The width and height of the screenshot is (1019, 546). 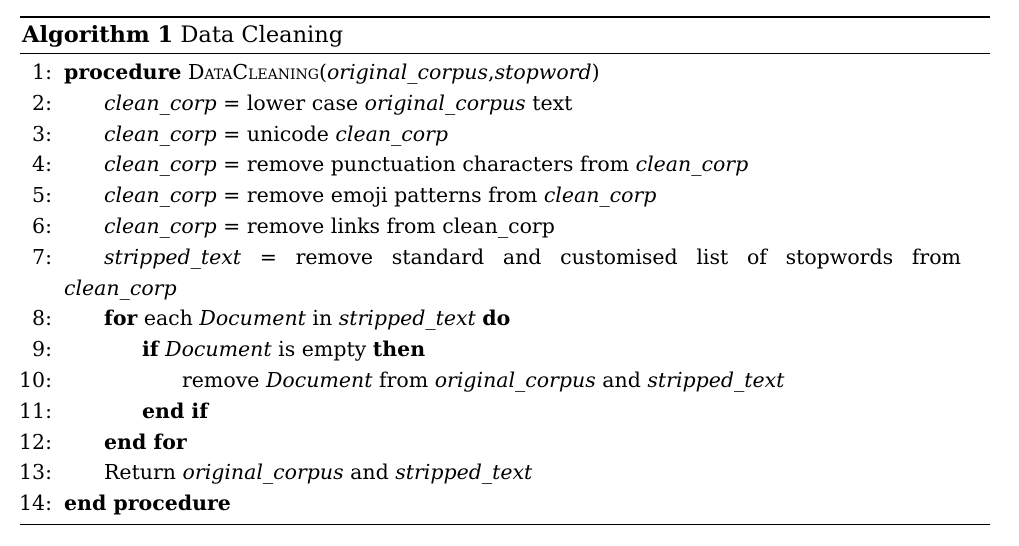 I want to click on keyword-end-if: end if, so click(x=175, y=410).